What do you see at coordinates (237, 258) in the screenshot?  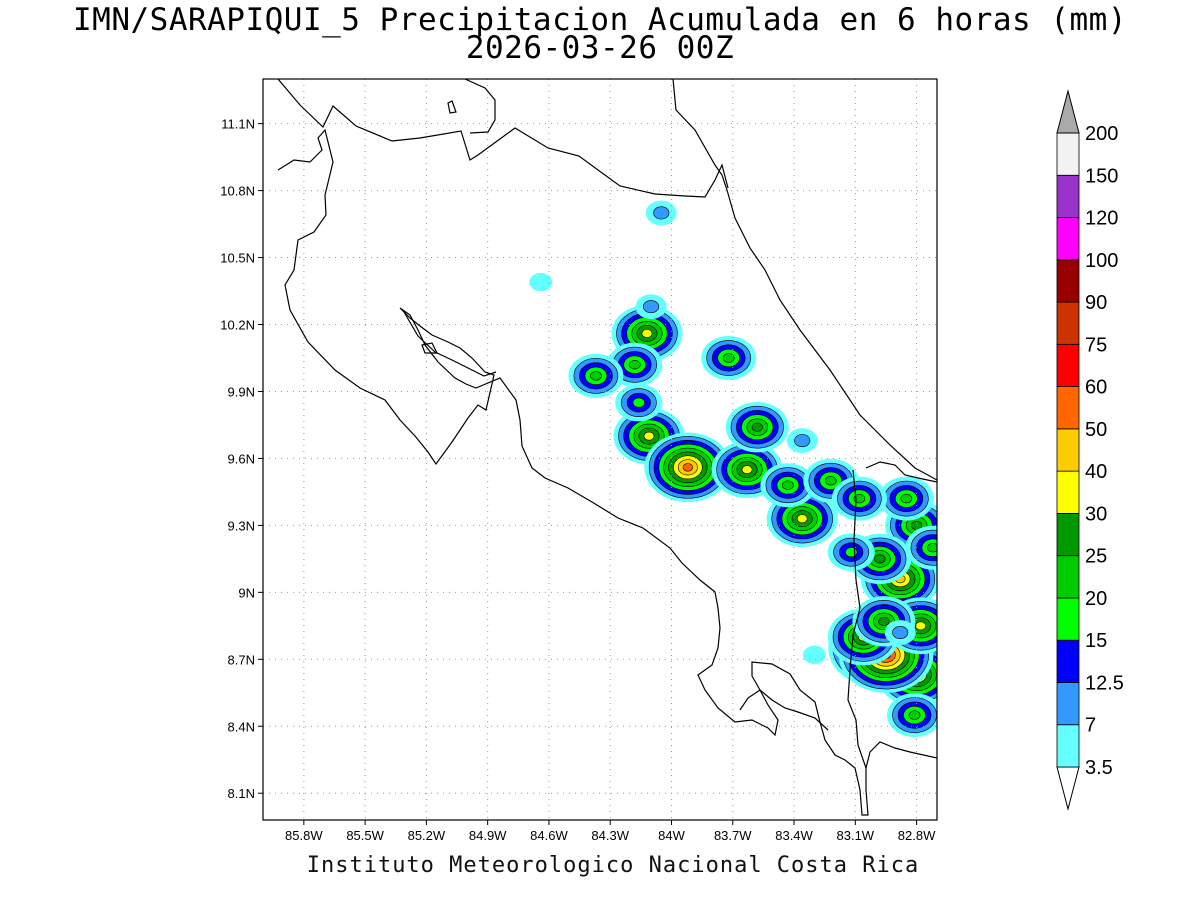 I see `y-tick-label: 10.5N` at bounding box center [237, 258].